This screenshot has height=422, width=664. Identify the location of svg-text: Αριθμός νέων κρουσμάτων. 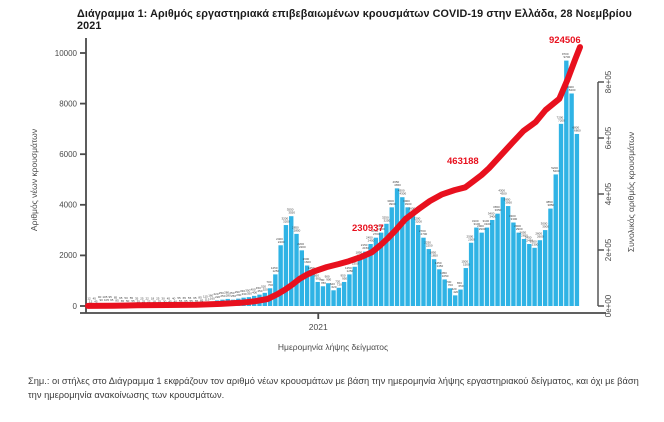
(34, 180).